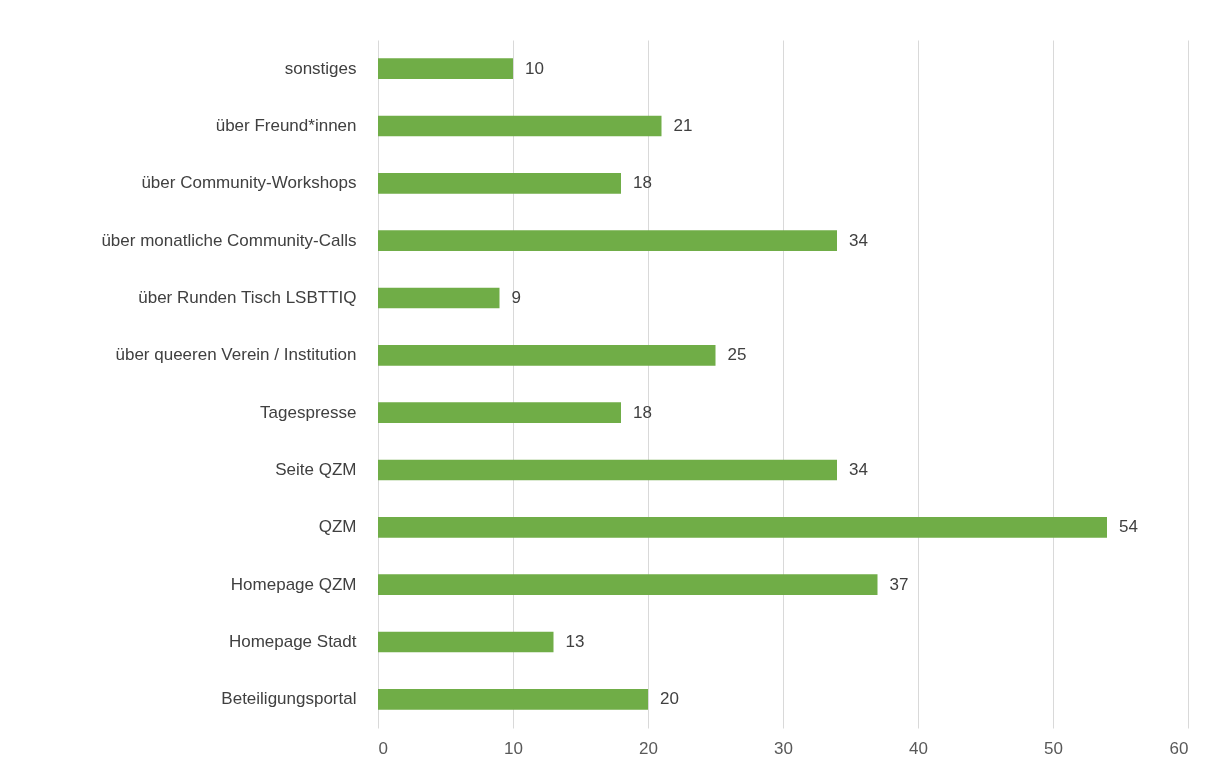 Image resolution: width=1226 pixels, height=782 pixels. What do you see at coordinates (236, 355) in the screenshot?
I see `y-tick-label: über queeren Verein / Institution` at bounding box center [236, 355].